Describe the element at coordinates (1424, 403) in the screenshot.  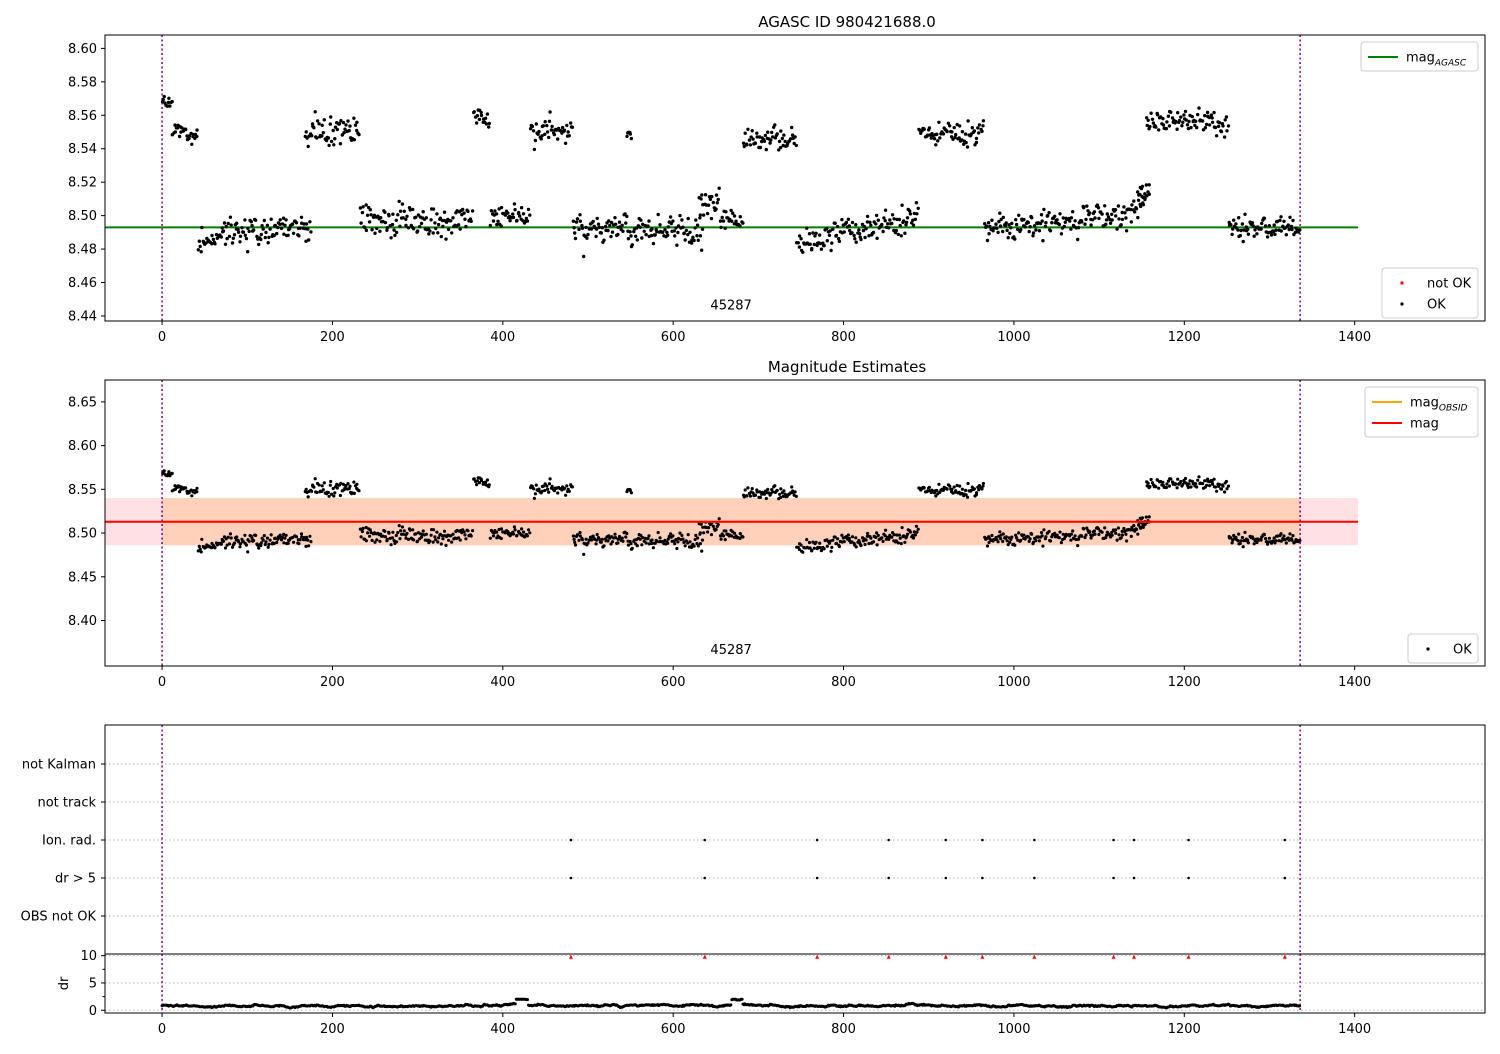
I see `legend-label-text: mag` at that location.